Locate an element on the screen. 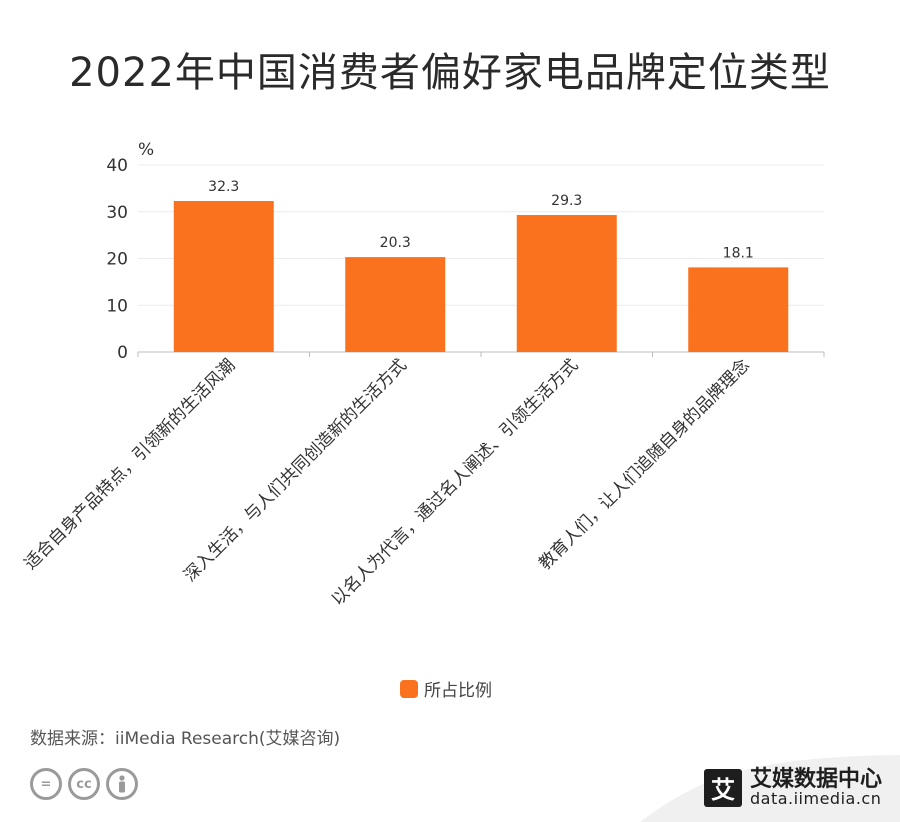  y-tick-label: 30 is located at coordinates (117, 213).